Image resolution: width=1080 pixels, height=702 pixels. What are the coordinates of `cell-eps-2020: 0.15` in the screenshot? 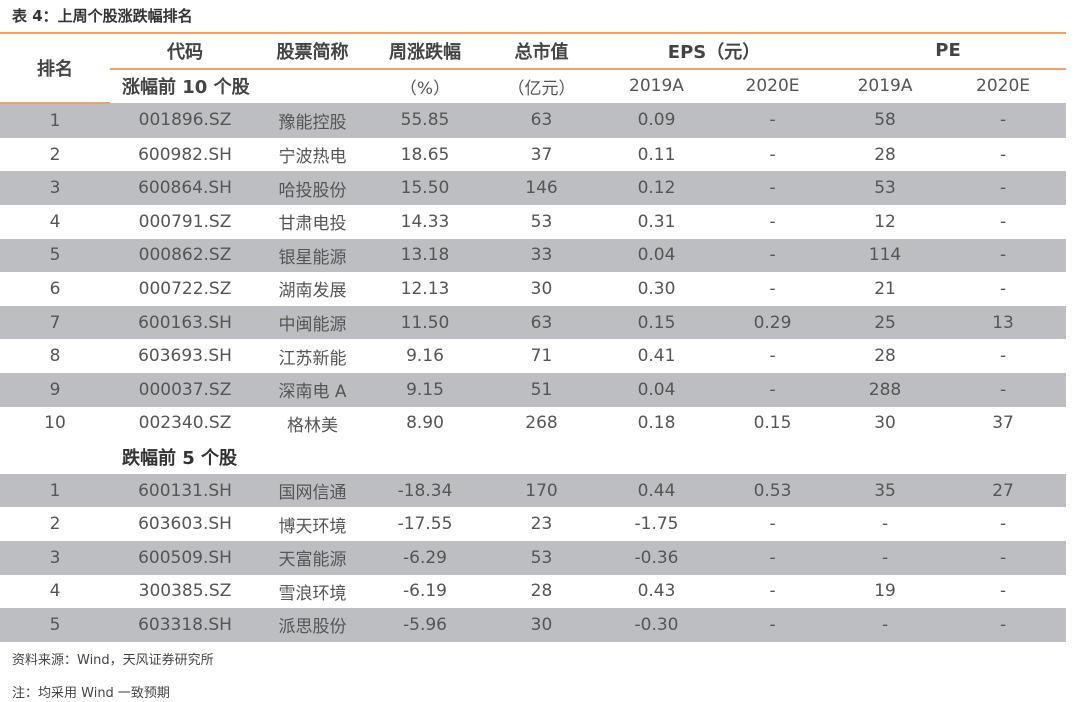 It's located at (772, 423).